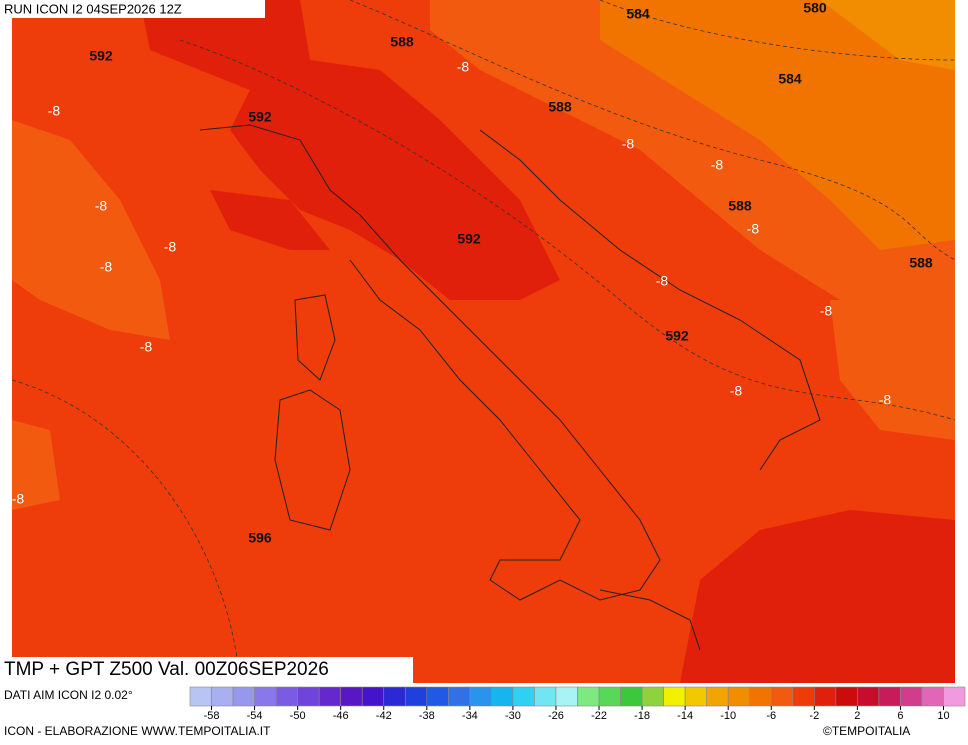 This screenshot has height=745, width=968. What do you see at coordinates (384, 716) in the screenshot?
I see `colorbar-tick-label: -42` at bounding box center [384, 716].